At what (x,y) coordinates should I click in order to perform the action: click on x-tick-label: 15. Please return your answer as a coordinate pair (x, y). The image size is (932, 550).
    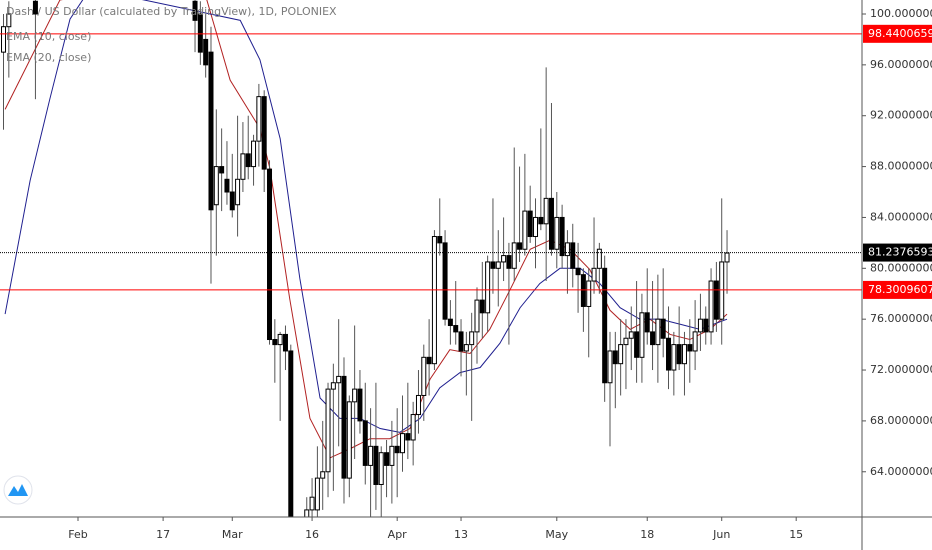
    Looking at the image, I should click on (796, 534).